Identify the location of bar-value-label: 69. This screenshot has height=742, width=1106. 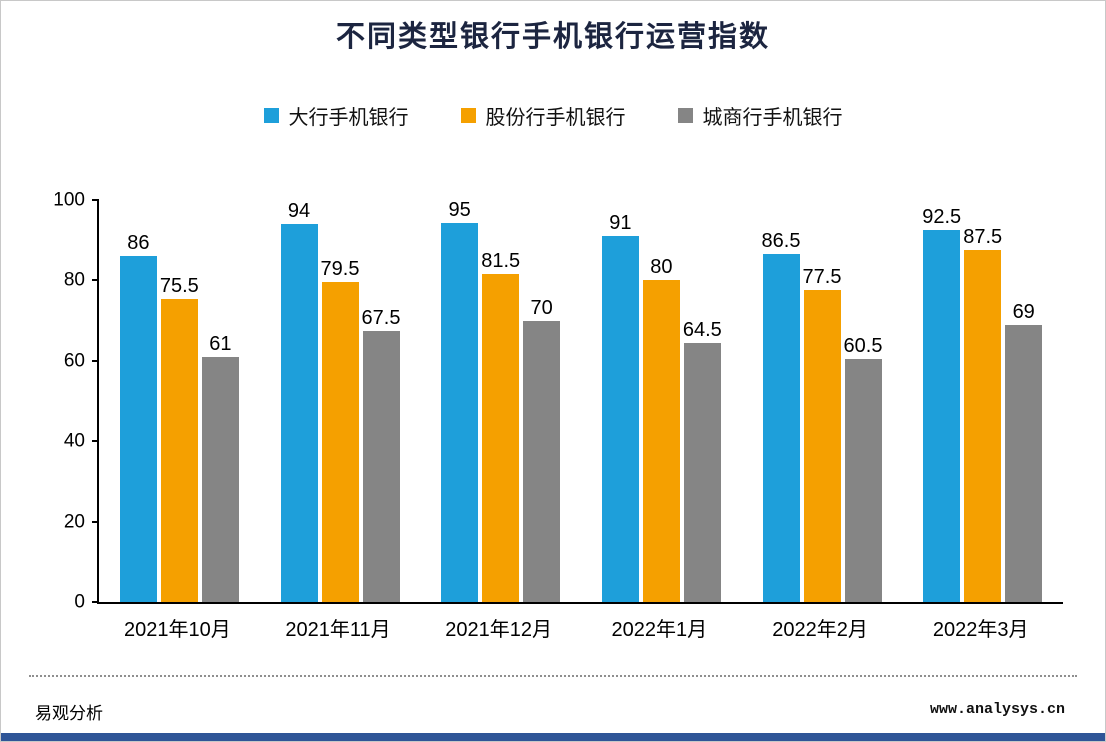
(1023, 311).